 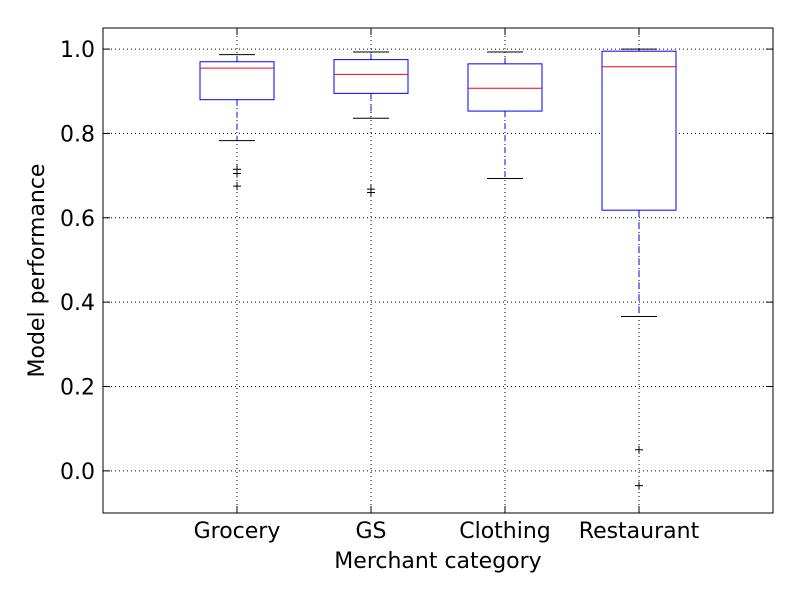 What do you see at coordinates (370, 531) in the screenshot?
I see `x-tick-label: GS` at bounding box center [370, 531].